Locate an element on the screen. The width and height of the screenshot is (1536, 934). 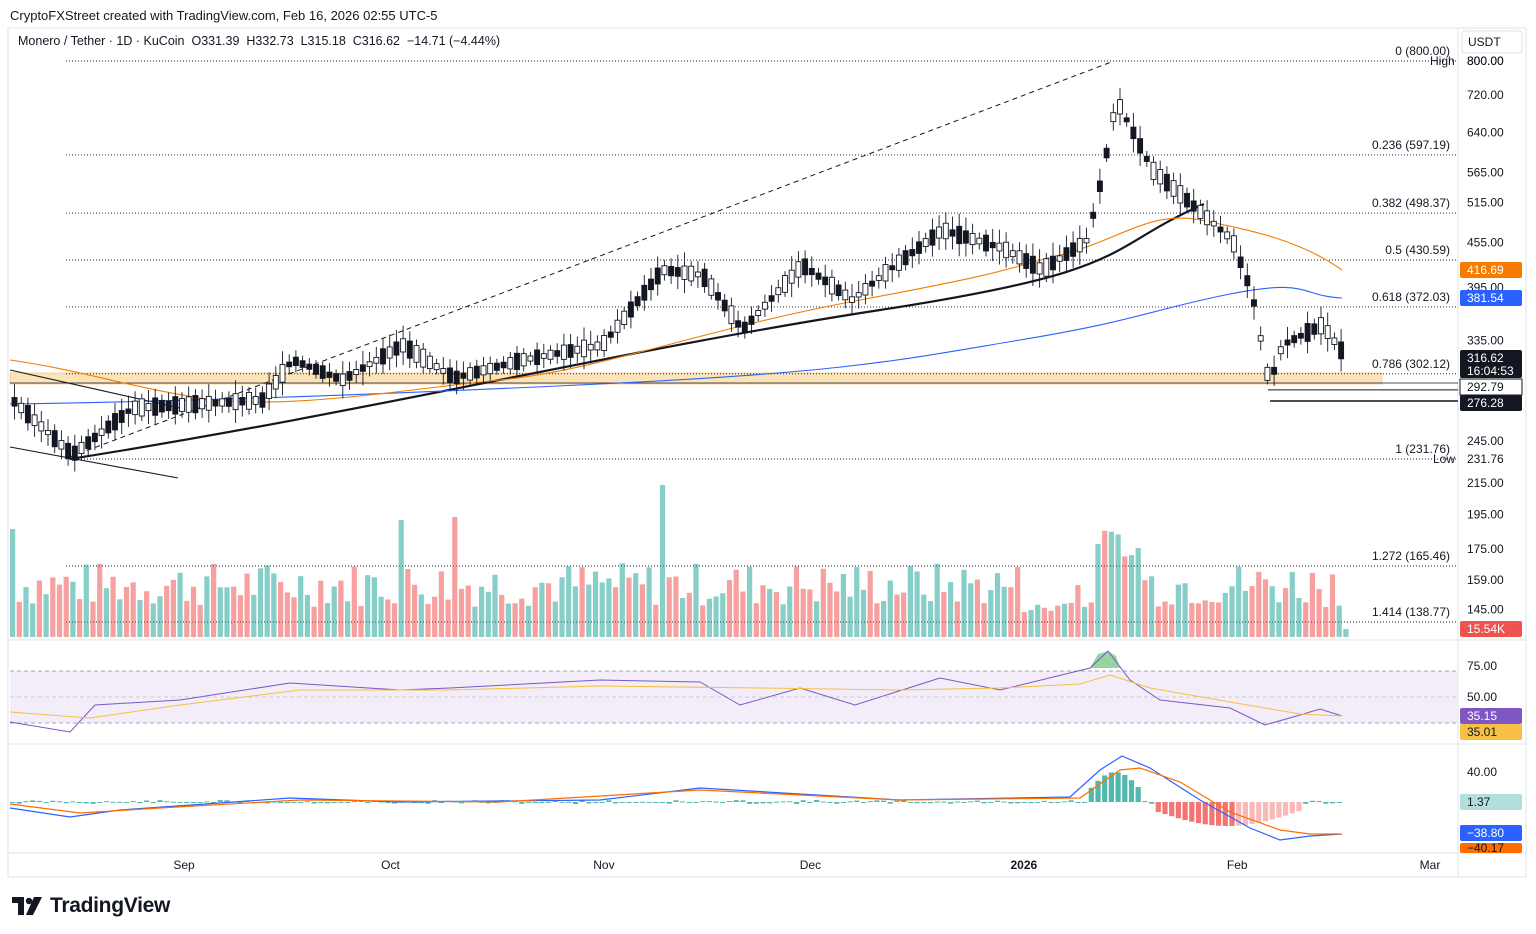
currency-box is located at coordinates (1492, 42).